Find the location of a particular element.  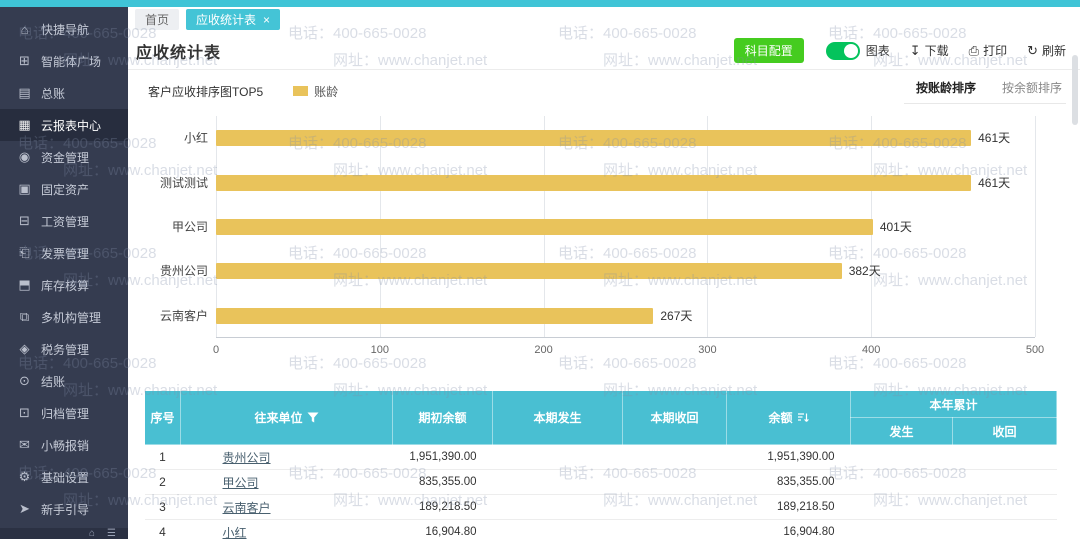

sidebar-item-xiaochang-expense: ✉ 小畅报销 is located at coordinates (64, 445).